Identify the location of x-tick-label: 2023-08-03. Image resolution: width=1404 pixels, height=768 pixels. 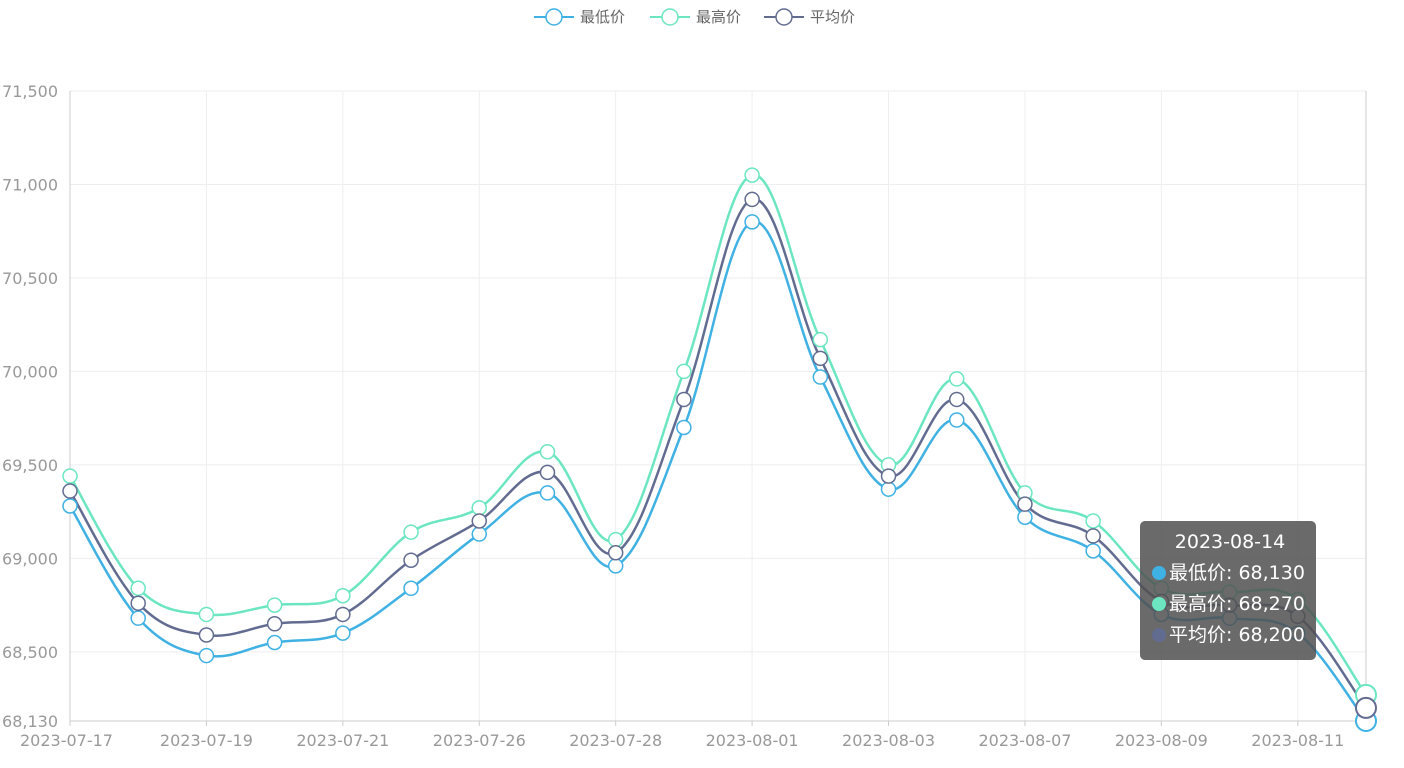
(888, 740).